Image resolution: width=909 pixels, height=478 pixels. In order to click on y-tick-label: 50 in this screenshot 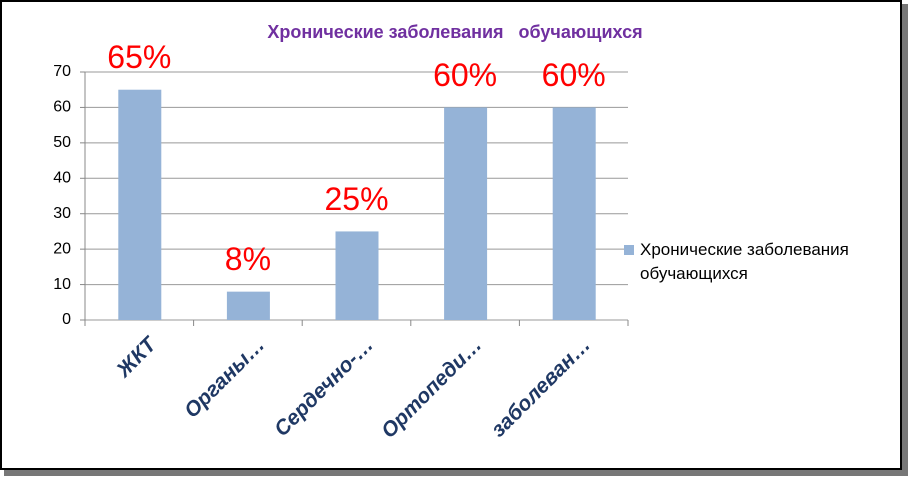, I will do `click(62, 142)`.